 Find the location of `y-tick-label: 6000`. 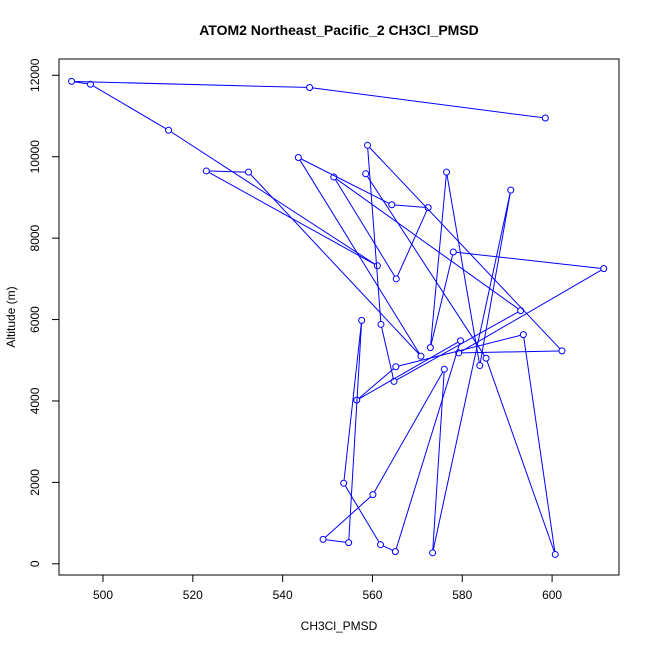

y-tick-label: 6000 is located at coordinates (35, 319).